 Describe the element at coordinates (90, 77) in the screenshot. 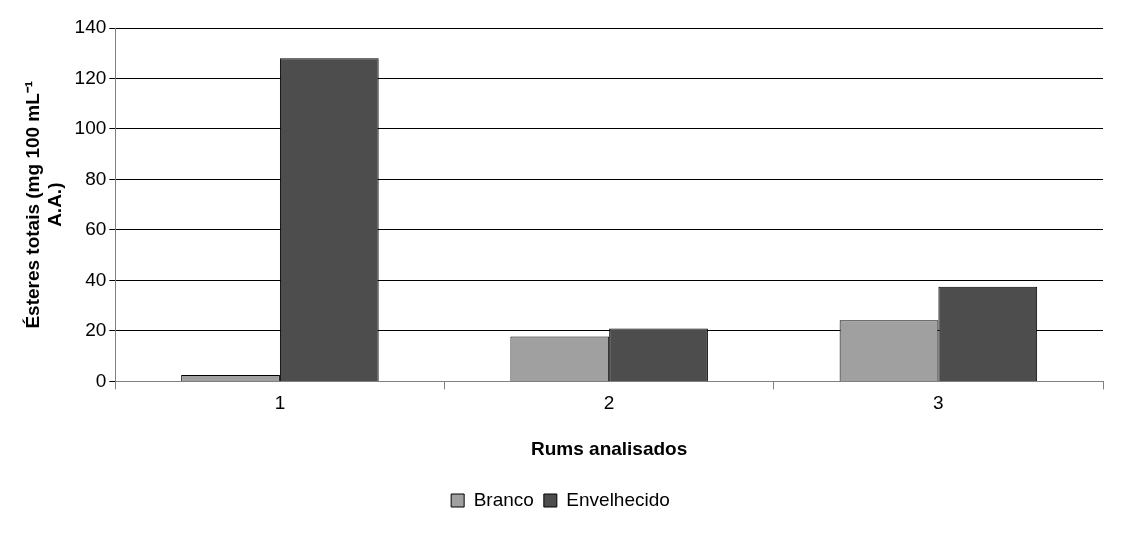

I see `y-tick-label: 120` at that location.